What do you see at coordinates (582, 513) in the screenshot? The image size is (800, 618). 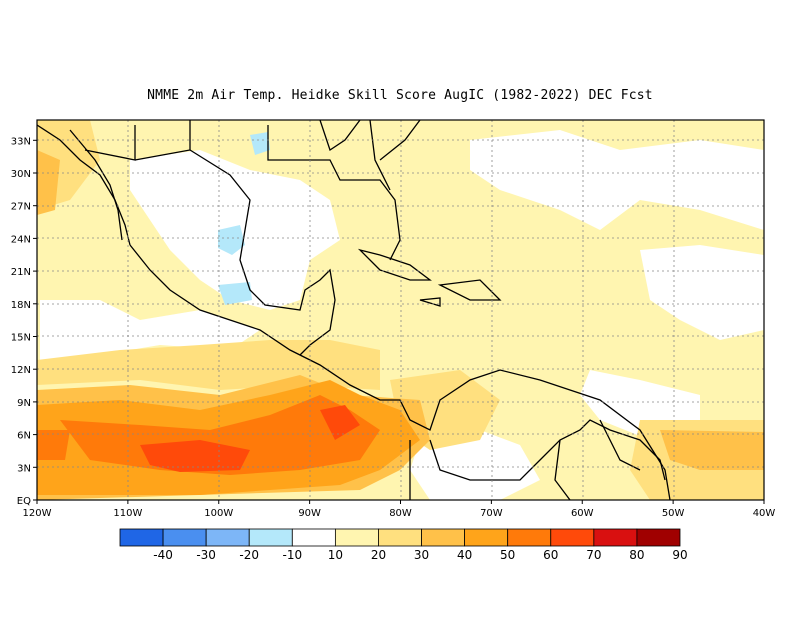 I see `lon-tick-label: 60W` at bounding box center [582, 513].